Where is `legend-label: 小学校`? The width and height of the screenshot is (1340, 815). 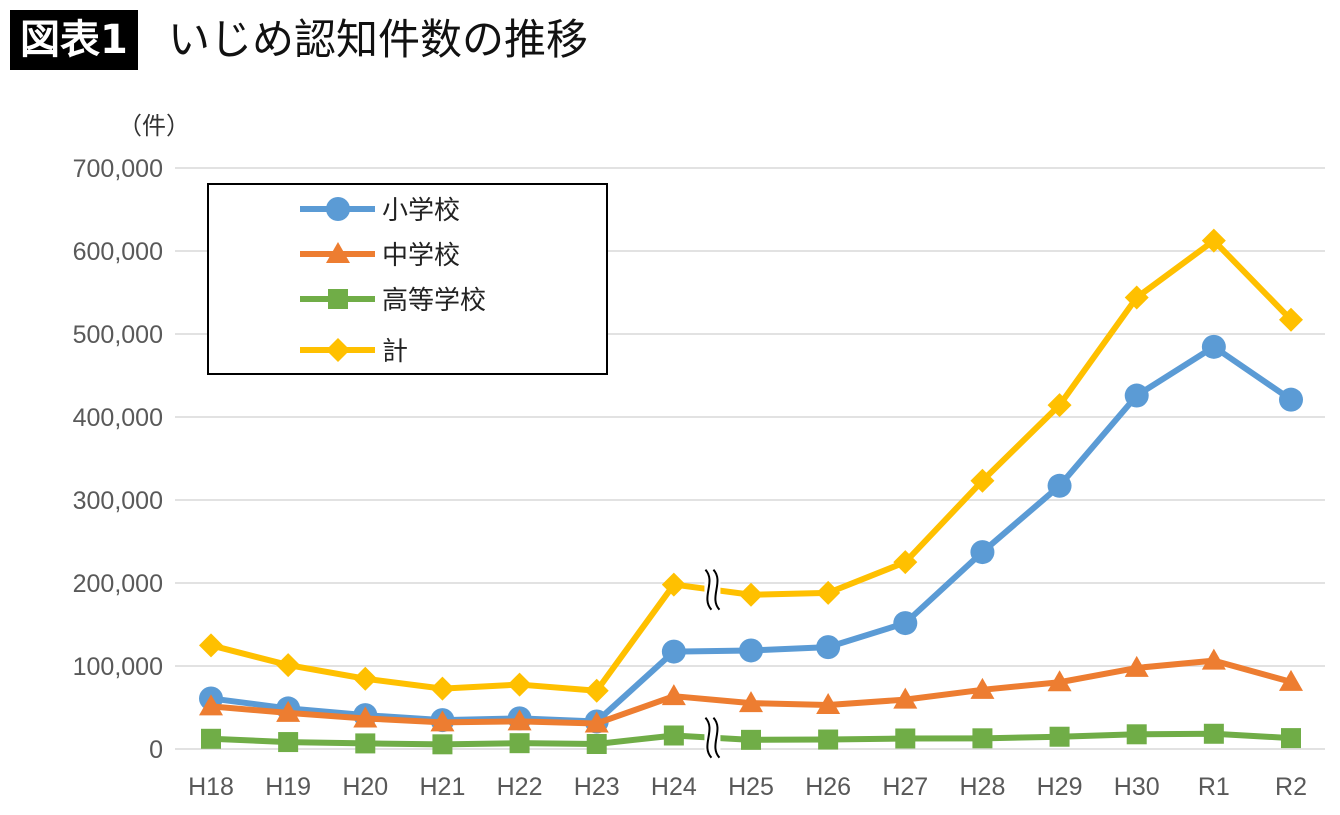 legend-label: 小学校 is located at coordinates (421, 211).